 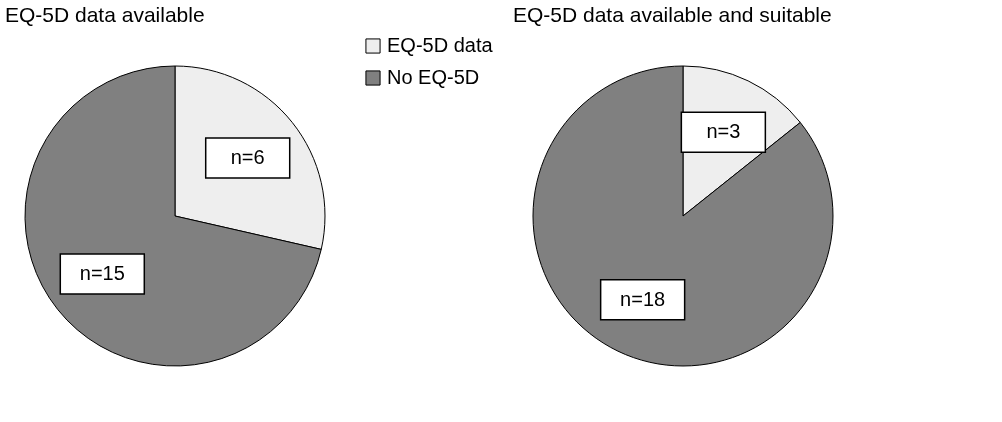 What do you see at coordinates (247, 157) in the screenshot?
I see `data-label: n=6` at bounding box center [247, 157].